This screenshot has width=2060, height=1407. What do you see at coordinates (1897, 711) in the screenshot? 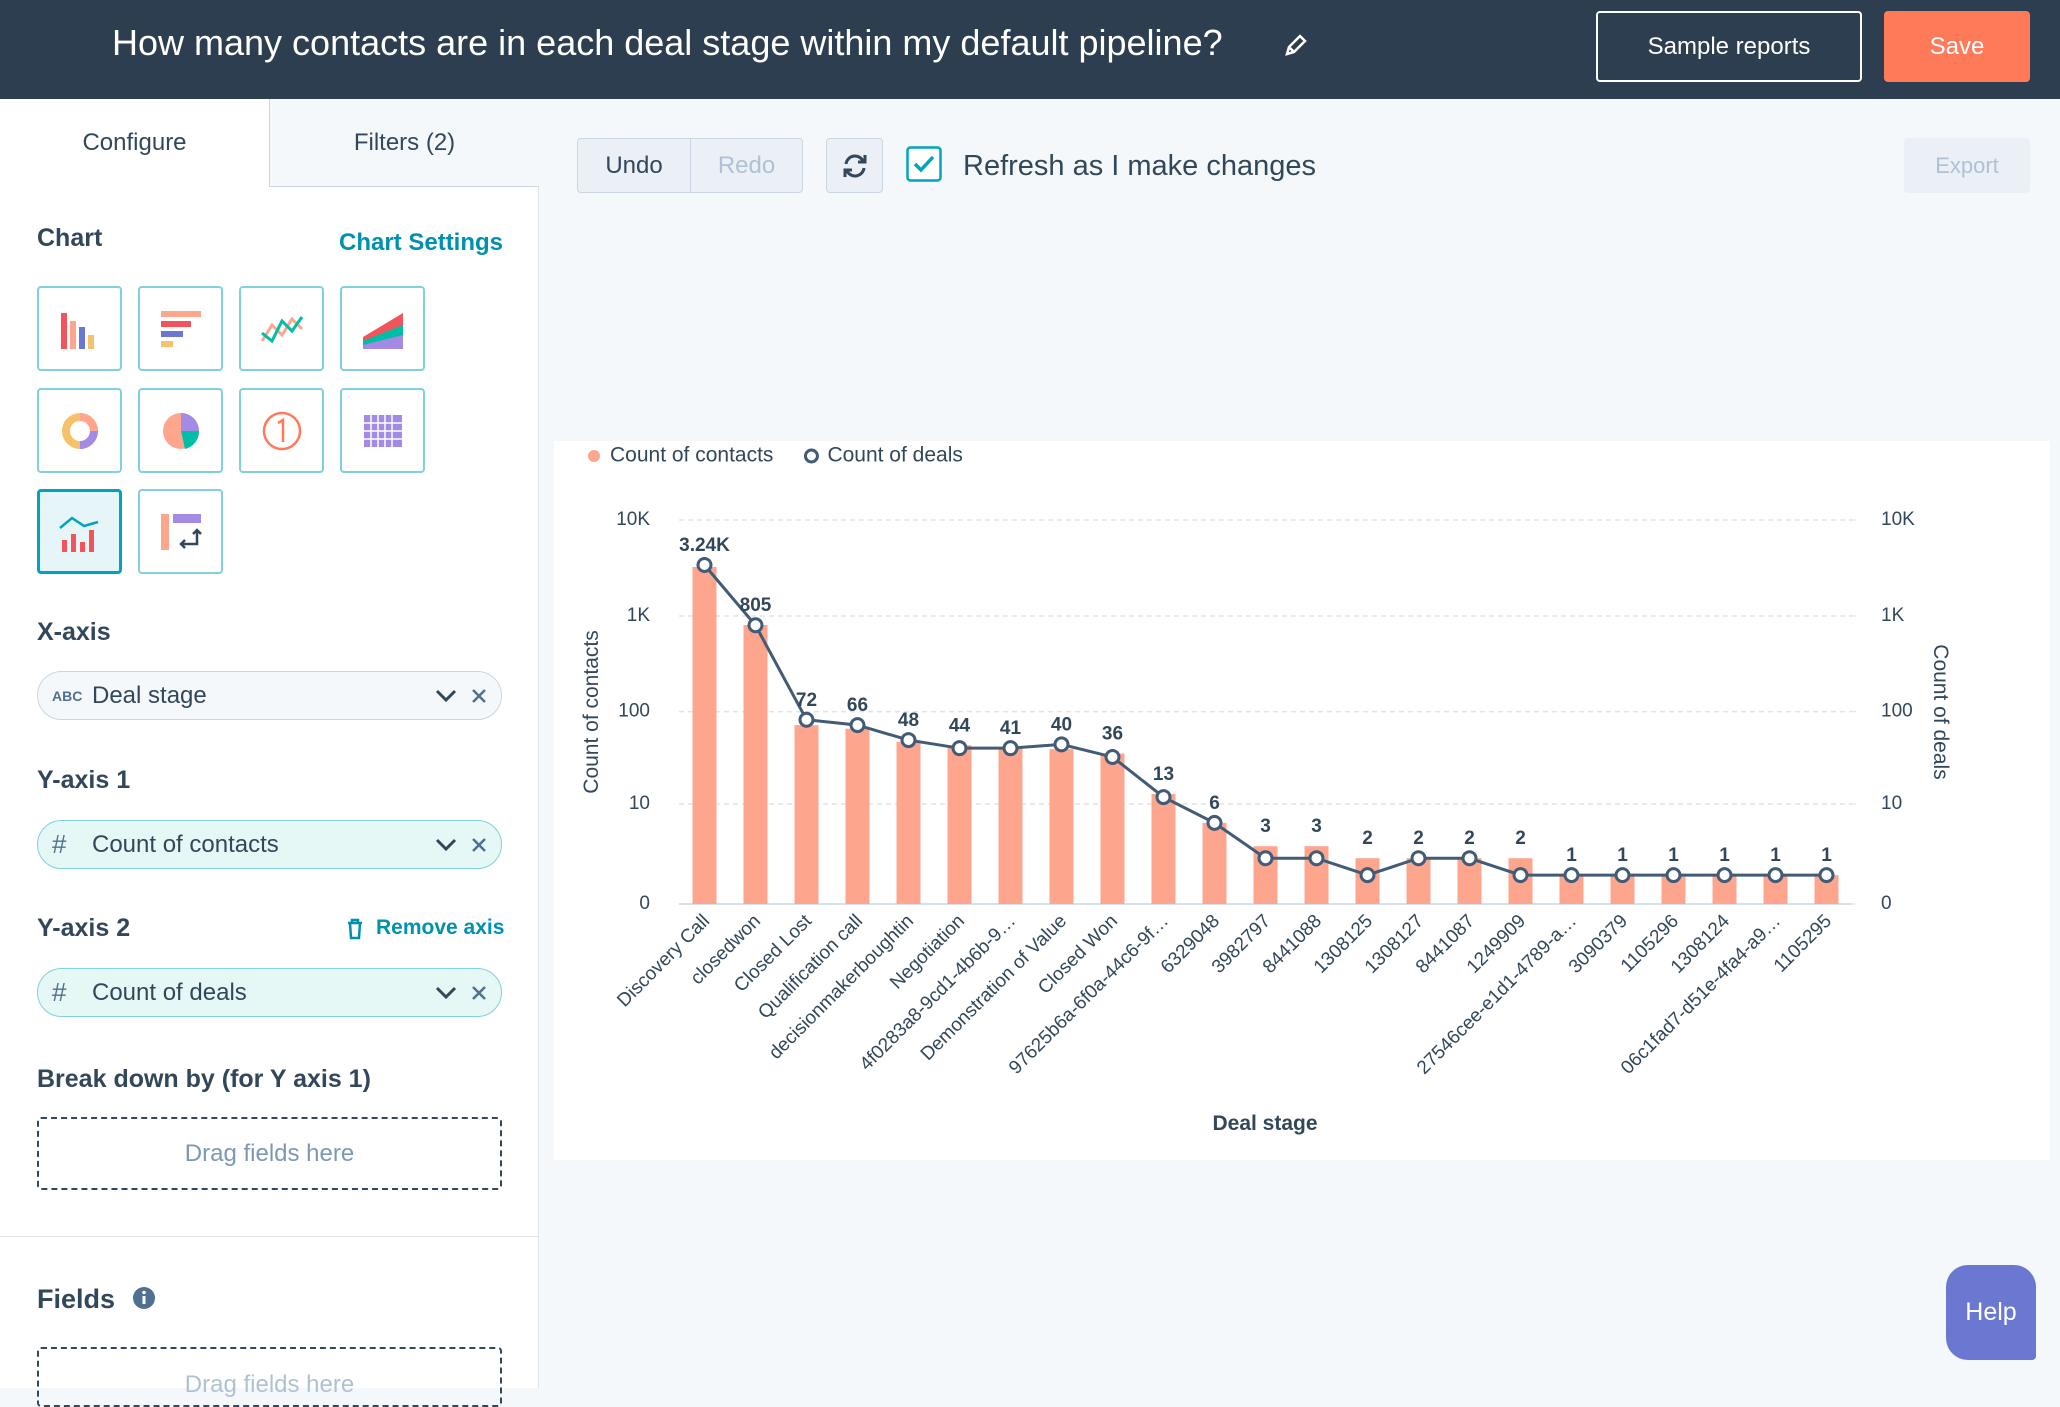
I see `y2-tick-label: 100` at bounding box center [1897, 711].